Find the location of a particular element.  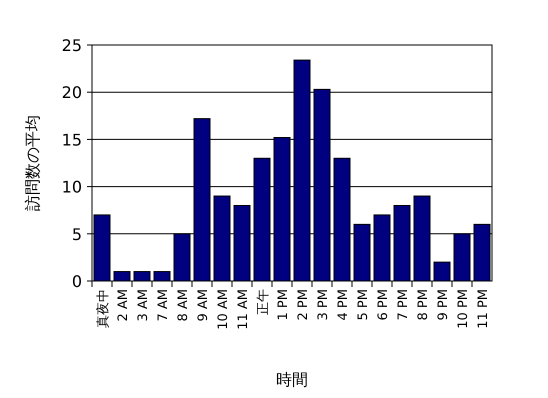

x-tick-label: 5 PM is located at coordinates (363, 304).